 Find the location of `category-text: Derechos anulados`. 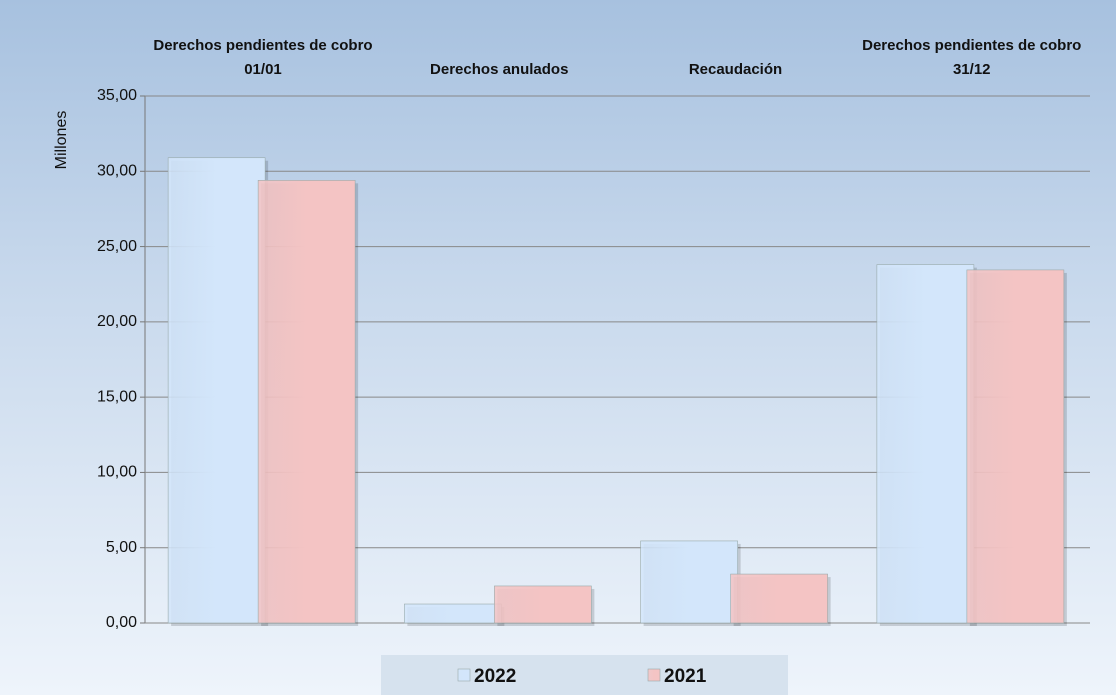

category-text: Derechos anulados is located at coordinates (499, 69).